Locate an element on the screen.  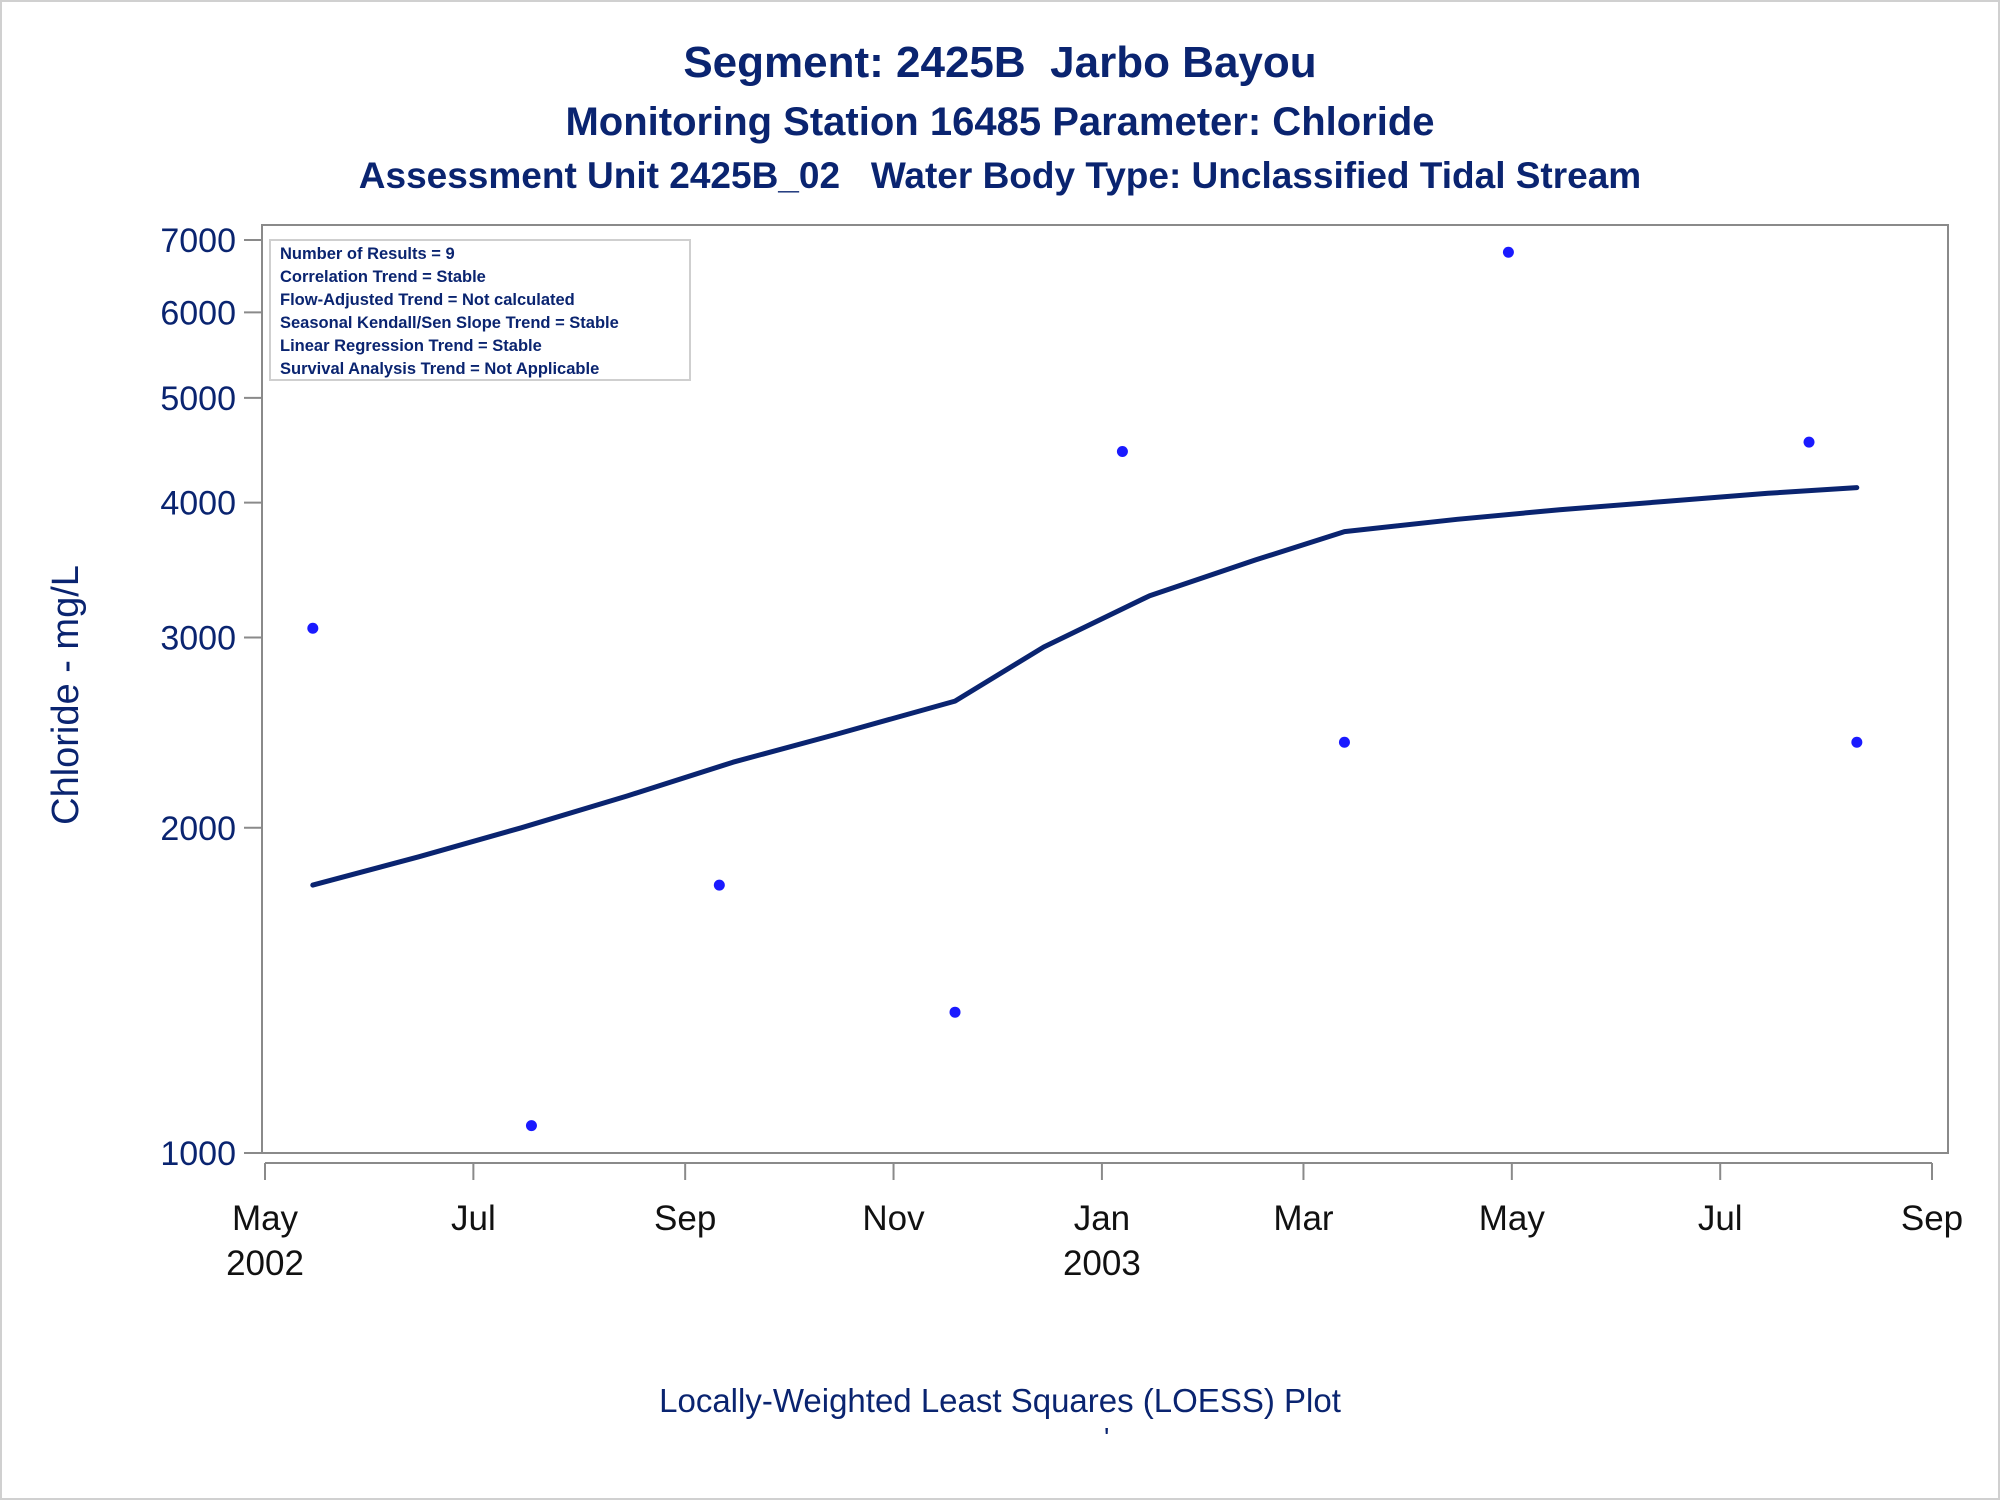
y-tick-label-1000: 1000 is located at coordinates (198, 1154).